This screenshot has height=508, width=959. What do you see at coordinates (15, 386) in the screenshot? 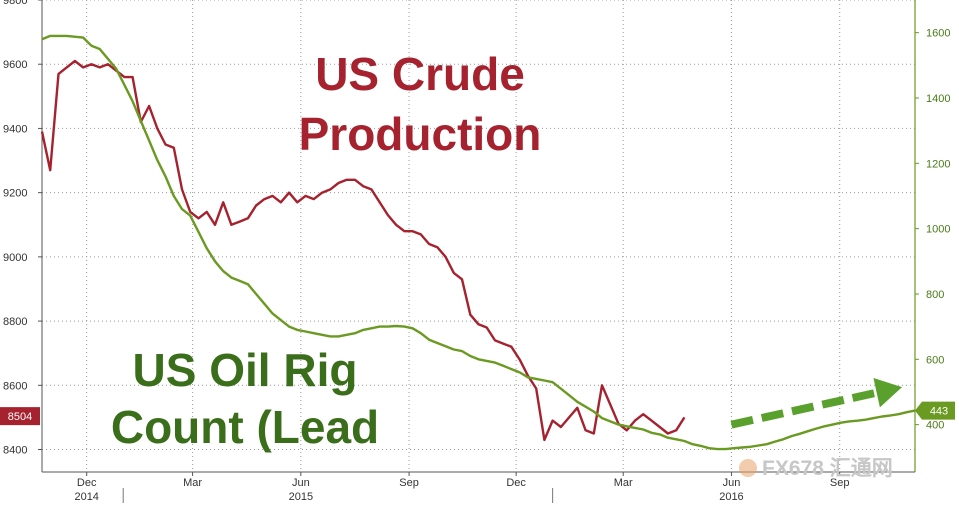
I see `left-tick-label: 8600` at bounding box center [15, 386].